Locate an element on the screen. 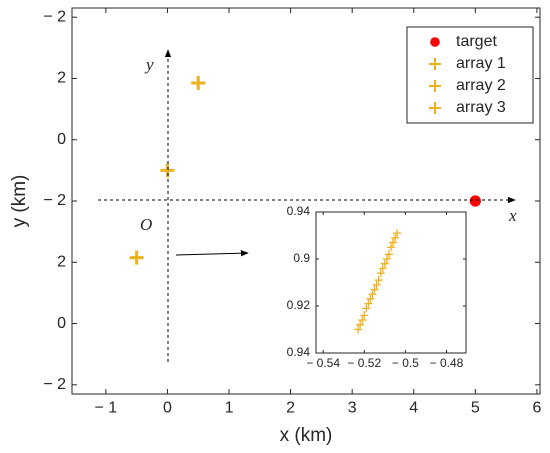 The width and height of the screenshot is (550, 453). x-tick-label: 4 is located at coordinates (413, 408).